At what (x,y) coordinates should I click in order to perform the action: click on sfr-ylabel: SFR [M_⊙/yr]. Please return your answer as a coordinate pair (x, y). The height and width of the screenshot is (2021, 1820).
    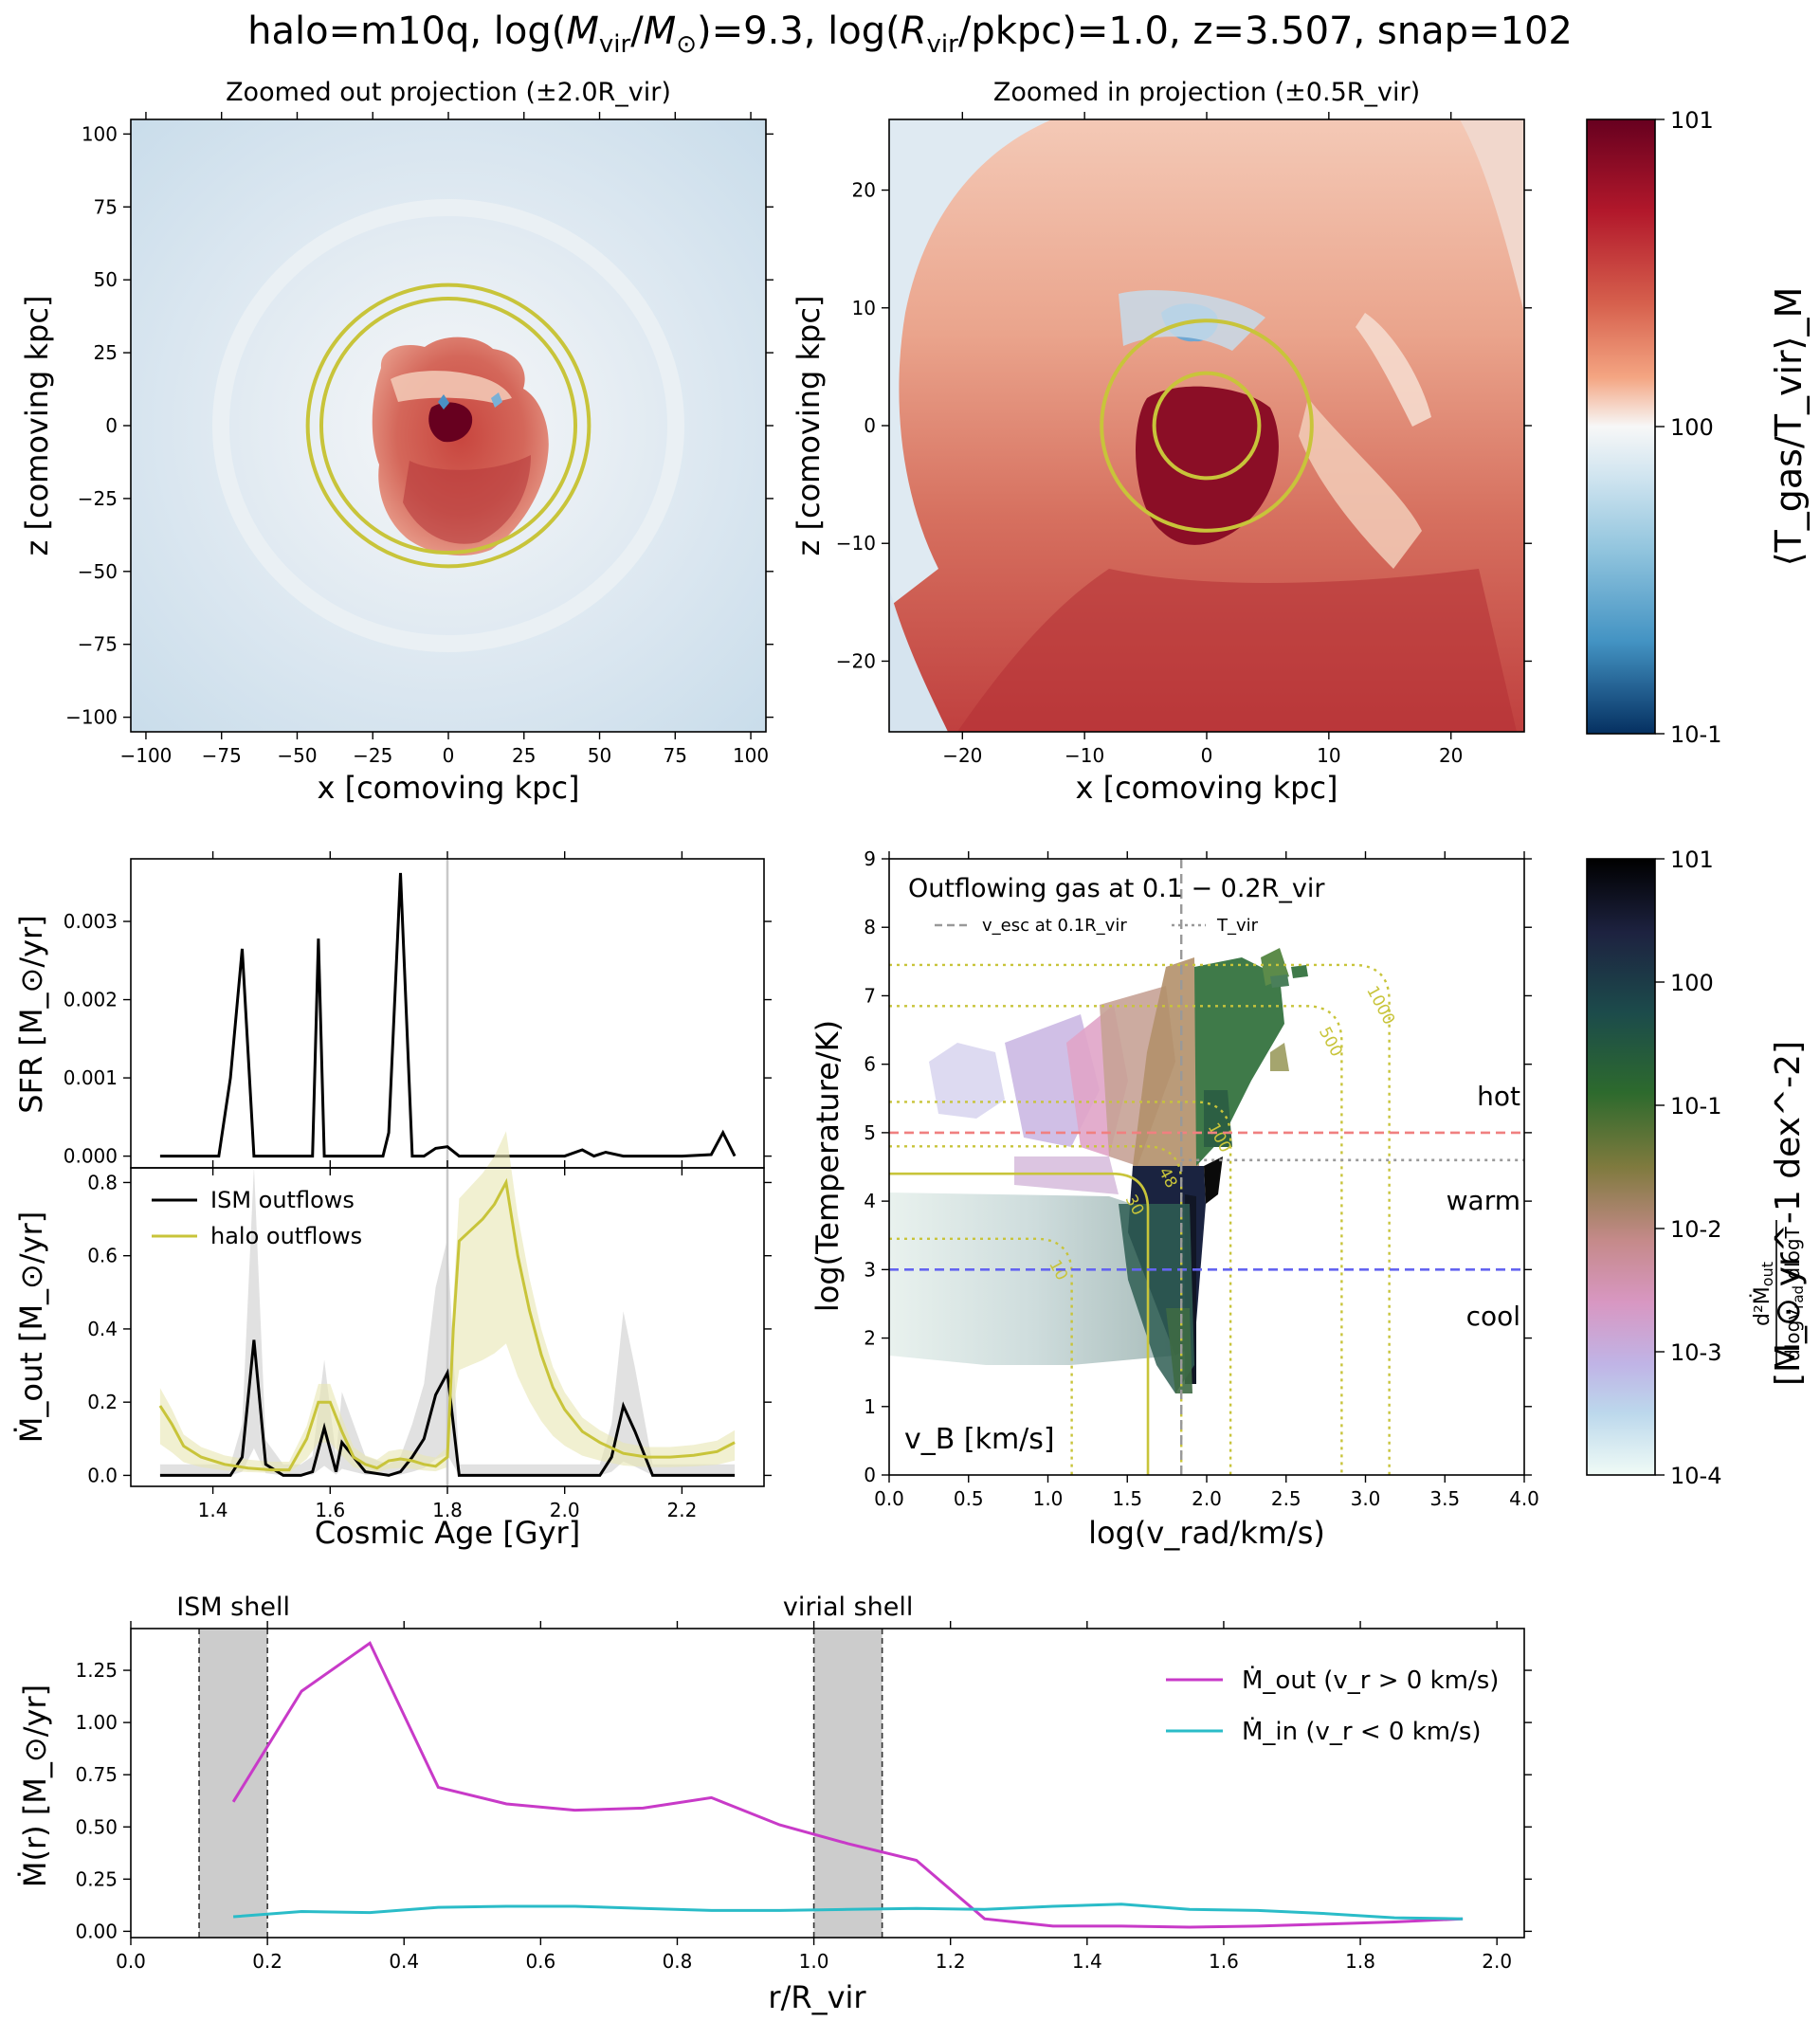
    Looking at the image, I should click on (31, 1014).